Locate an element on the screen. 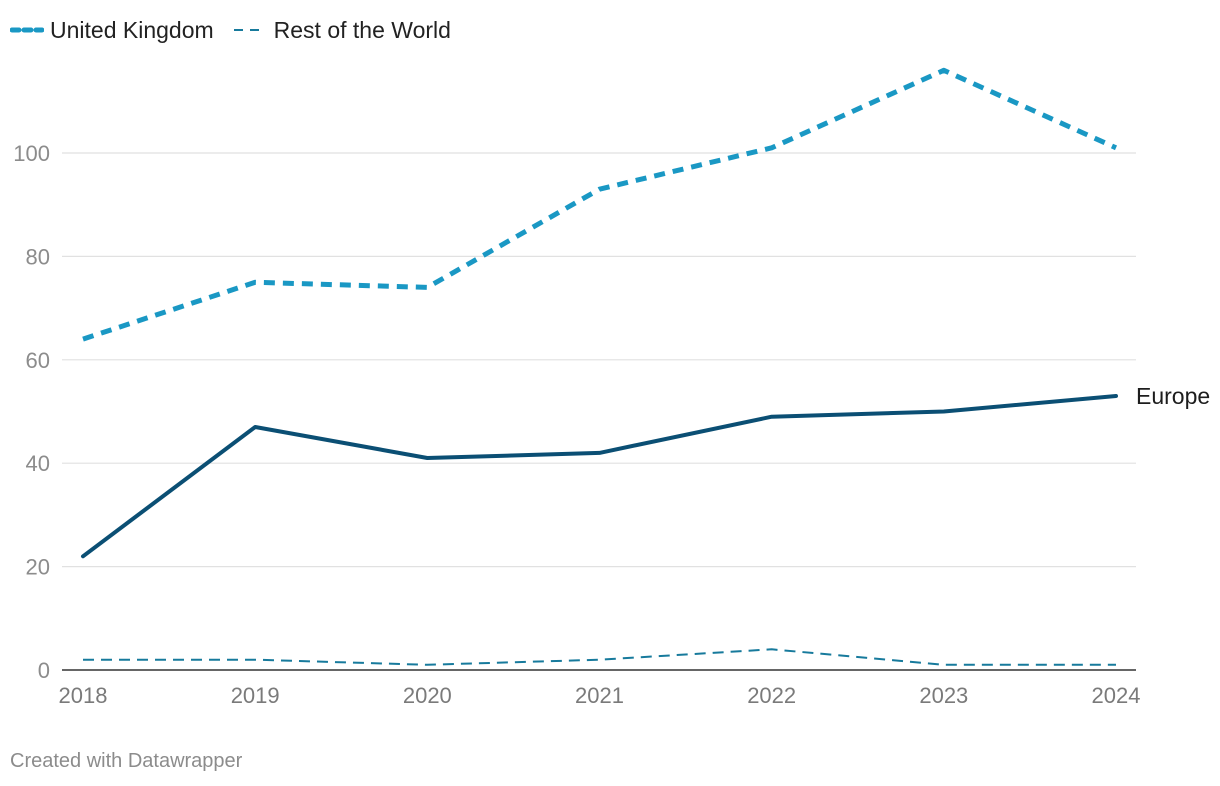 This screenshot has height=786, width=1220. series-line-rest-of-the-world is located at coordinates (599, 657).